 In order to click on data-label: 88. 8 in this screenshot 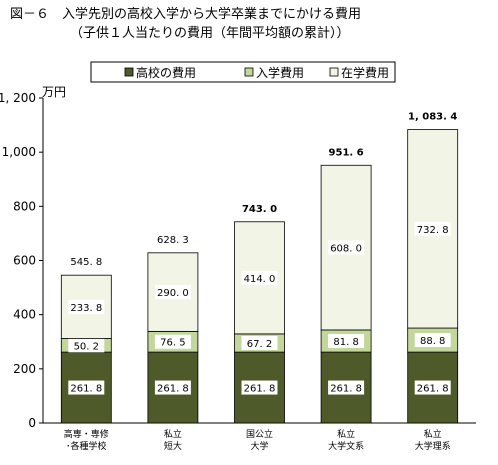, I will do `click(432, 341)`.